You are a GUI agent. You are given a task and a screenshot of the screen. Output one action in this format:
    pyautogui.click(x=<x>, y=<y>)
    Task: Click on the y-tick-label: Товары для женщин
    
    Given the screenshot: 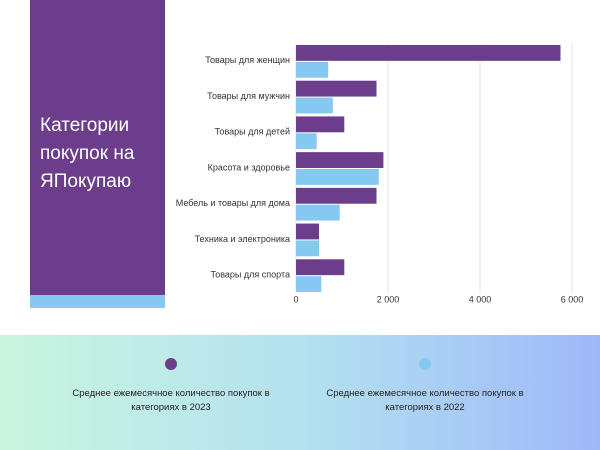 What is the action you would take?
    pyautogui.click(x=247, y=60)
    